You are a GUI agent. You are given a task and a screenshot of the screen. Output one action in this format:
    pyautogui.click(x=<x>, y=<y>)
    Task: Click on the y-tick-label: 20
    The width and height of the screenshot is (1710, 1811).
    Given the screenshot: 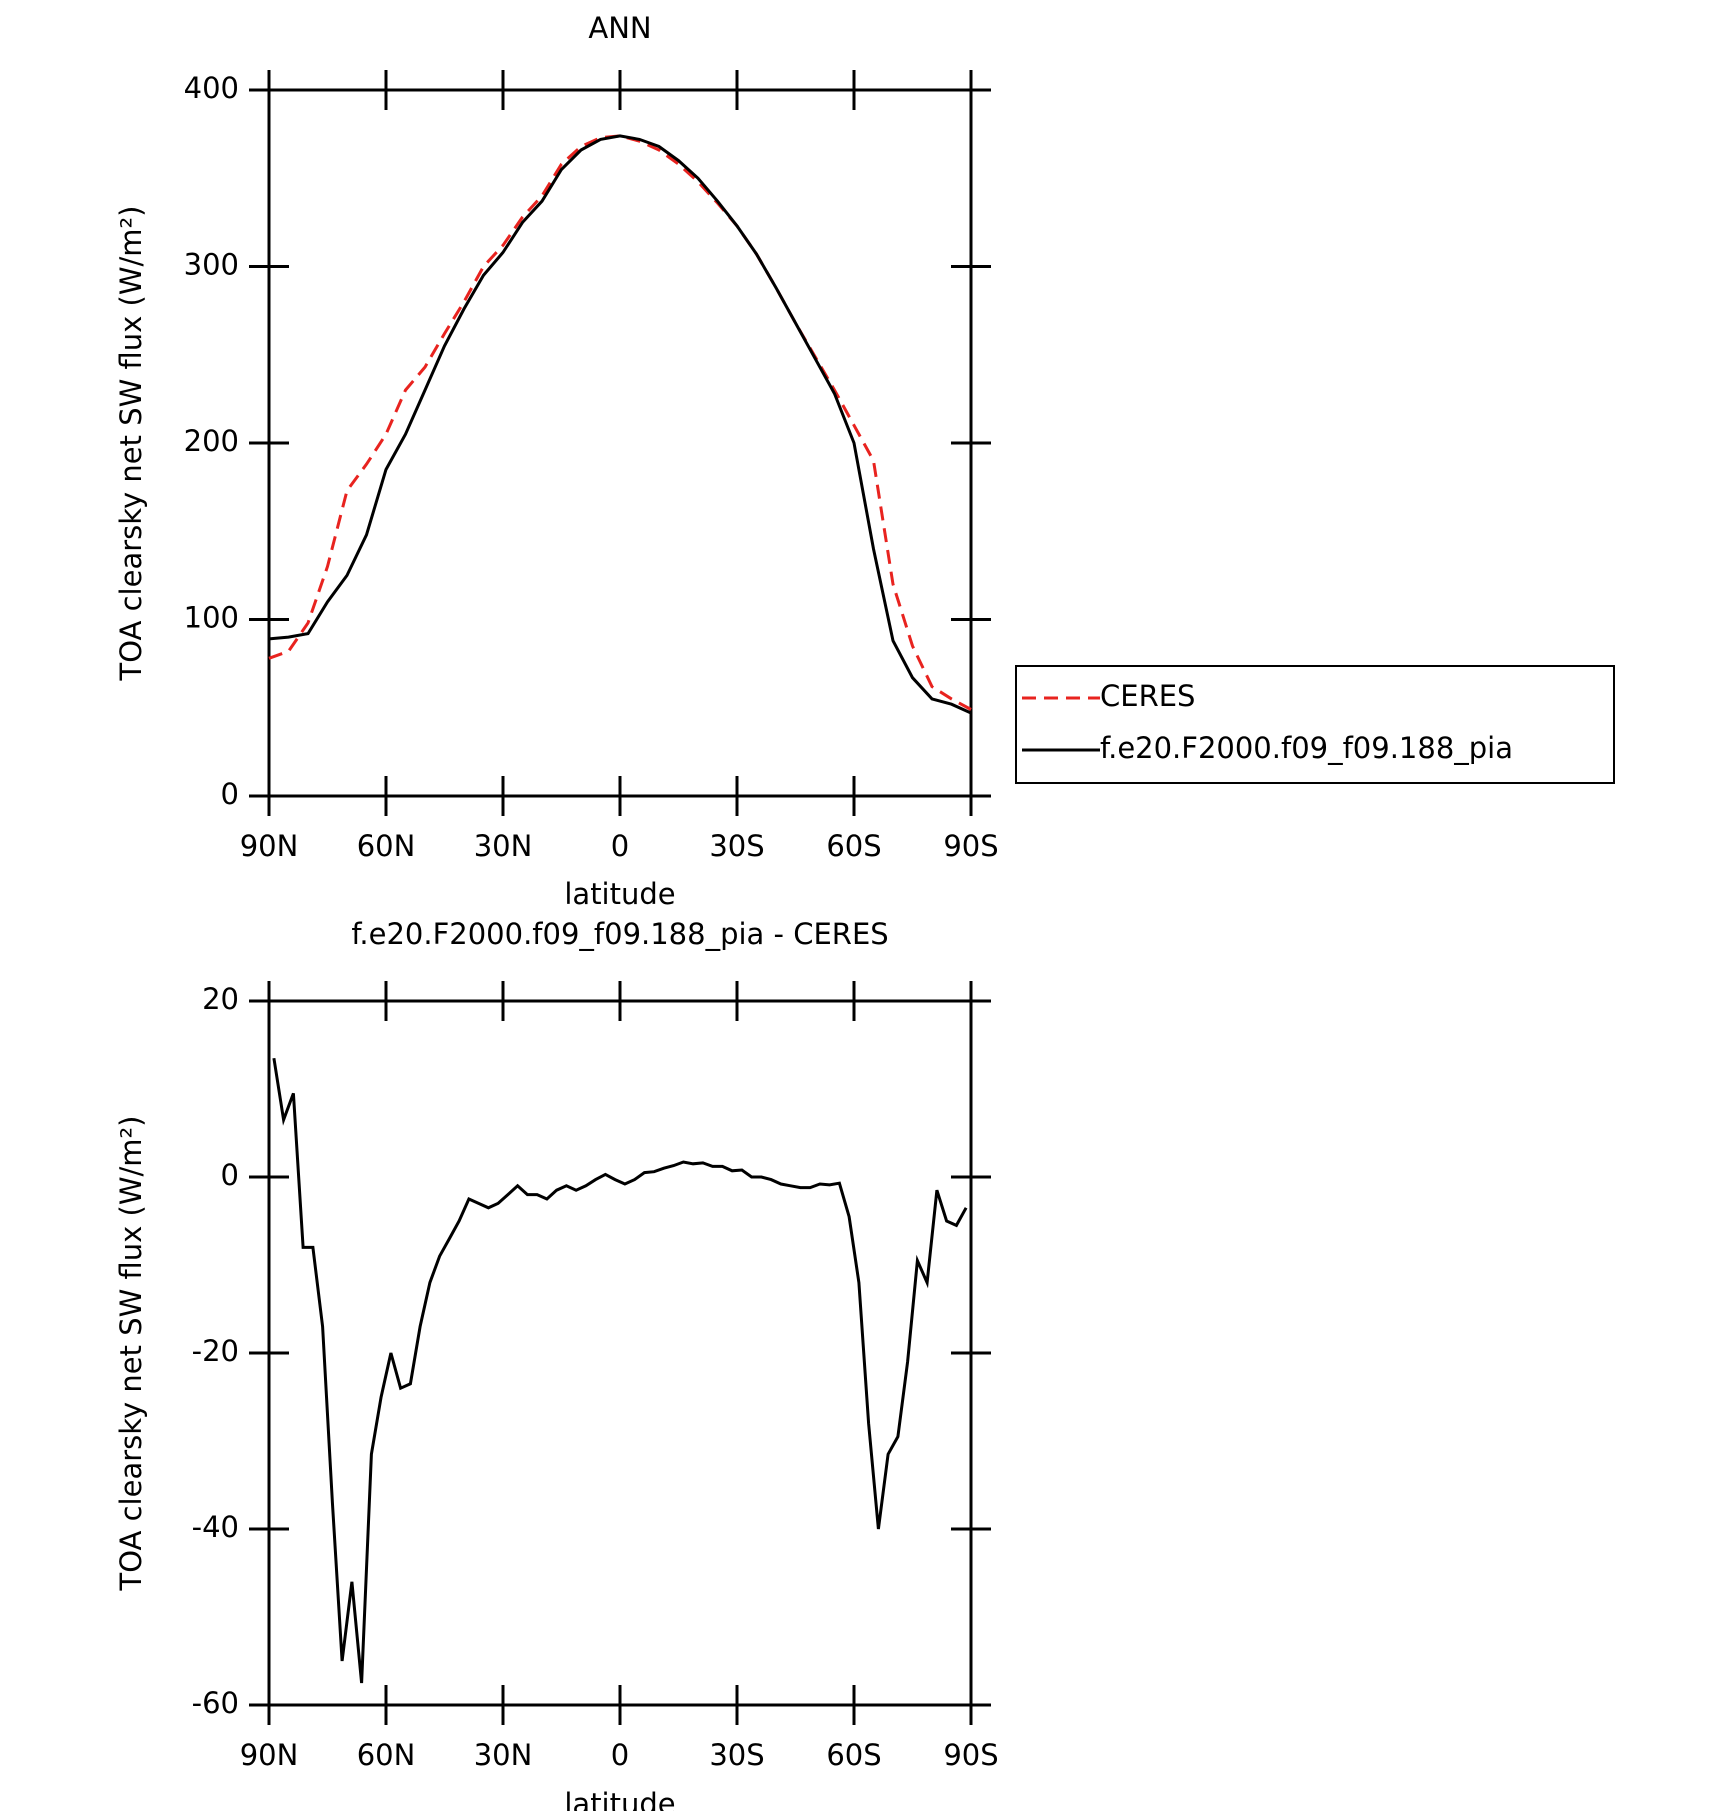 What is the action you would take?
    pyautogui.click(x=220, y=999)
    